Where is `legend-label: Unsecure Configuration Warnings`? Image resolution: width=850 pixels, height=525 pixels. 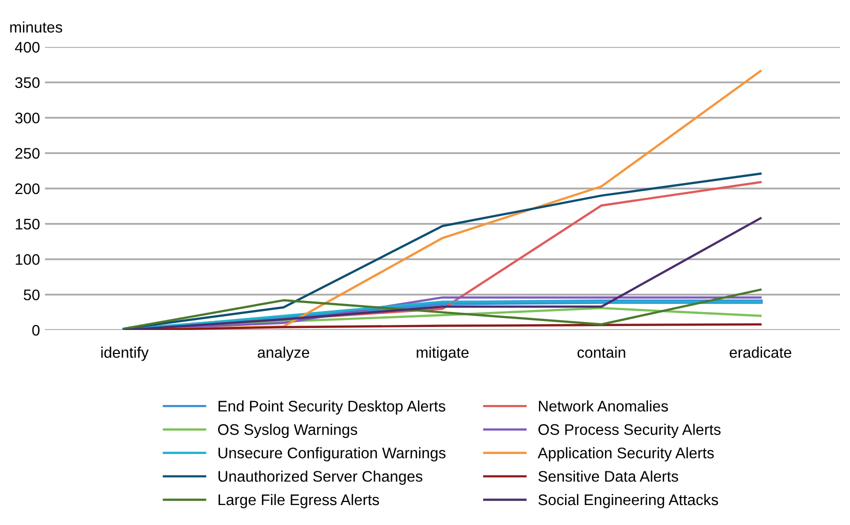
legend-label: Unsecure Configuration Warnings is located at coordinates (332, 454).